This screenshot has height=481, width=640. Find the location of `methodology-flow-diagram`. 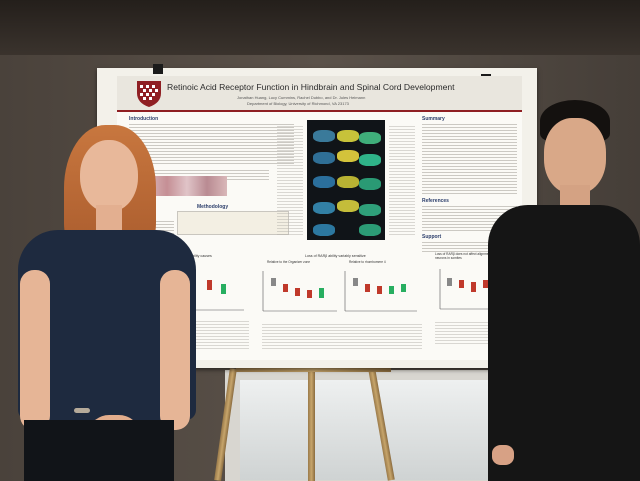

methodology-flow-diagram is located at coordinates (233, 223).